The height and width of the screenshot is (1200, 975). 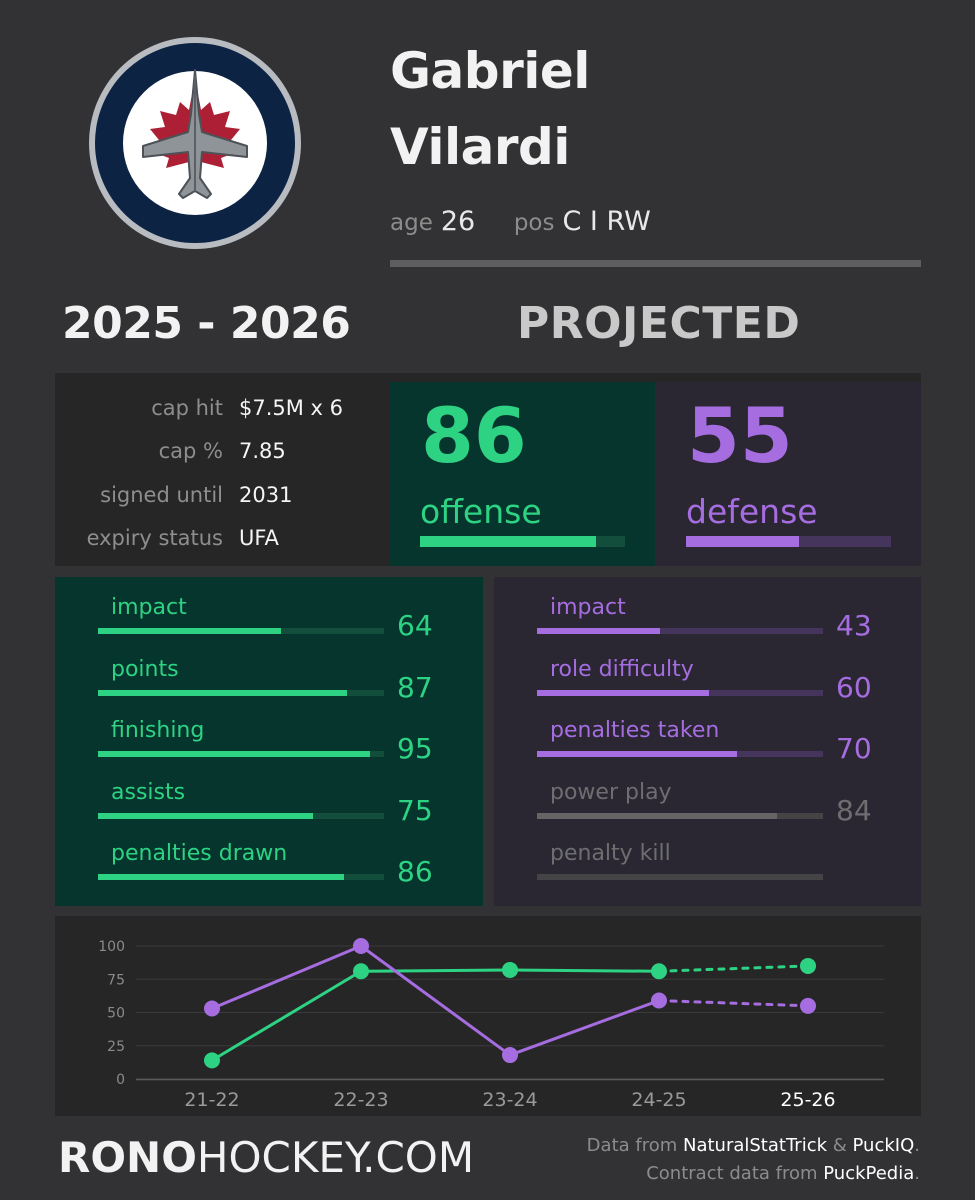 I want to click on credit2-end: ., so click(x=917, y=1173).